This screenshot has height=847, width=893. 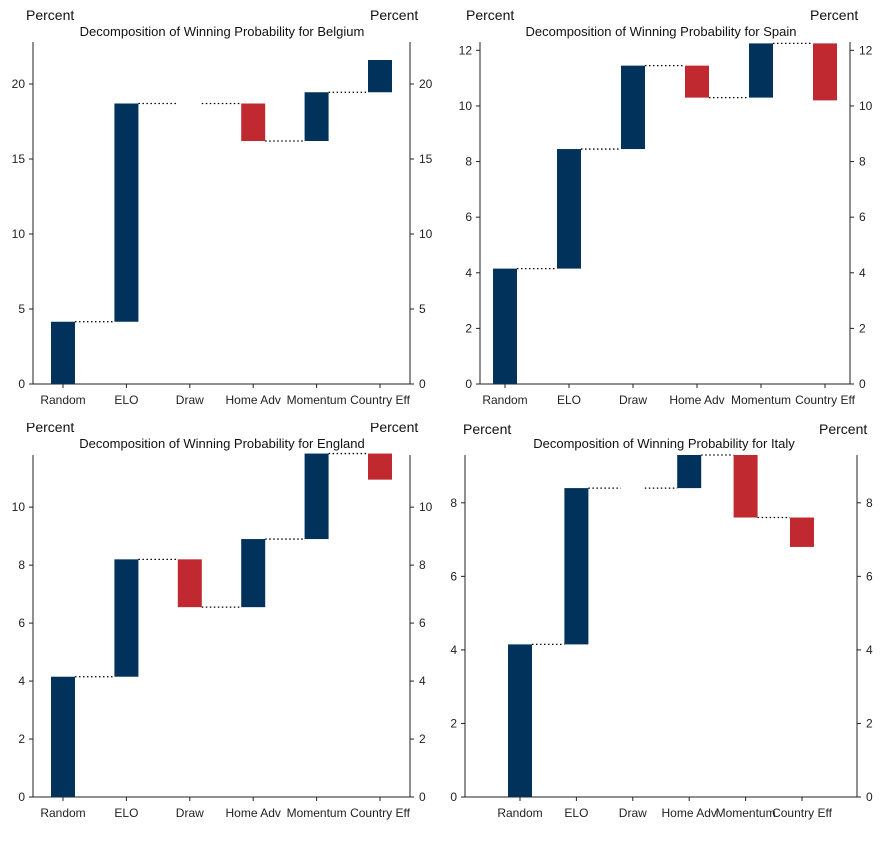 I want to click on y-tick-label-right: 12, so click(x=866, y=50).